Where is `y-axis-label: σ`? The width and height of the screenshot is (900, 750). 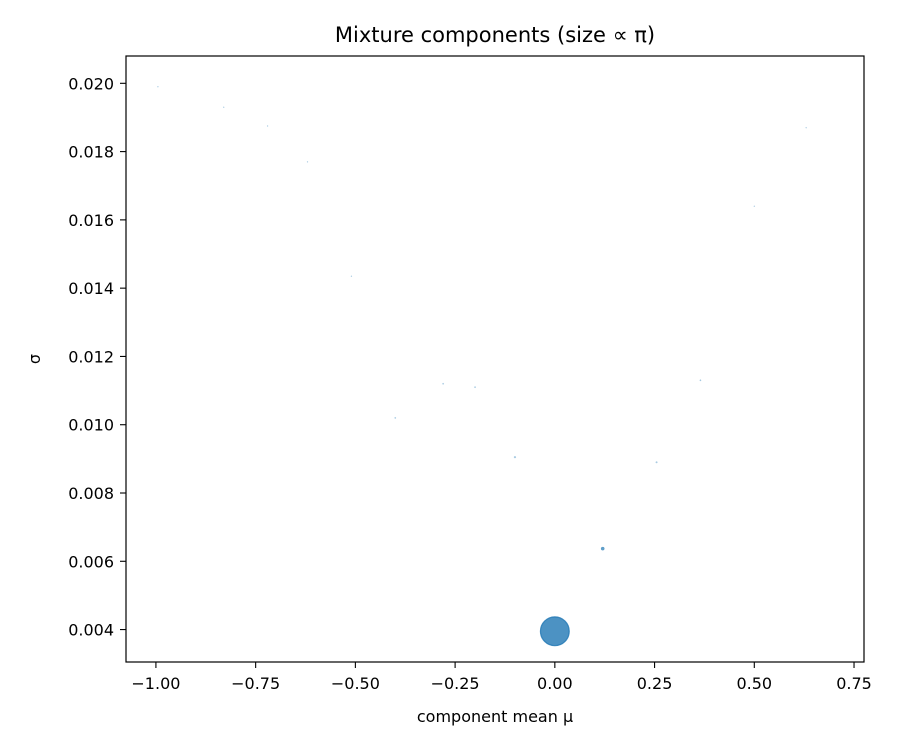 y-axis-label: σ is located at coordinates (34, 359).